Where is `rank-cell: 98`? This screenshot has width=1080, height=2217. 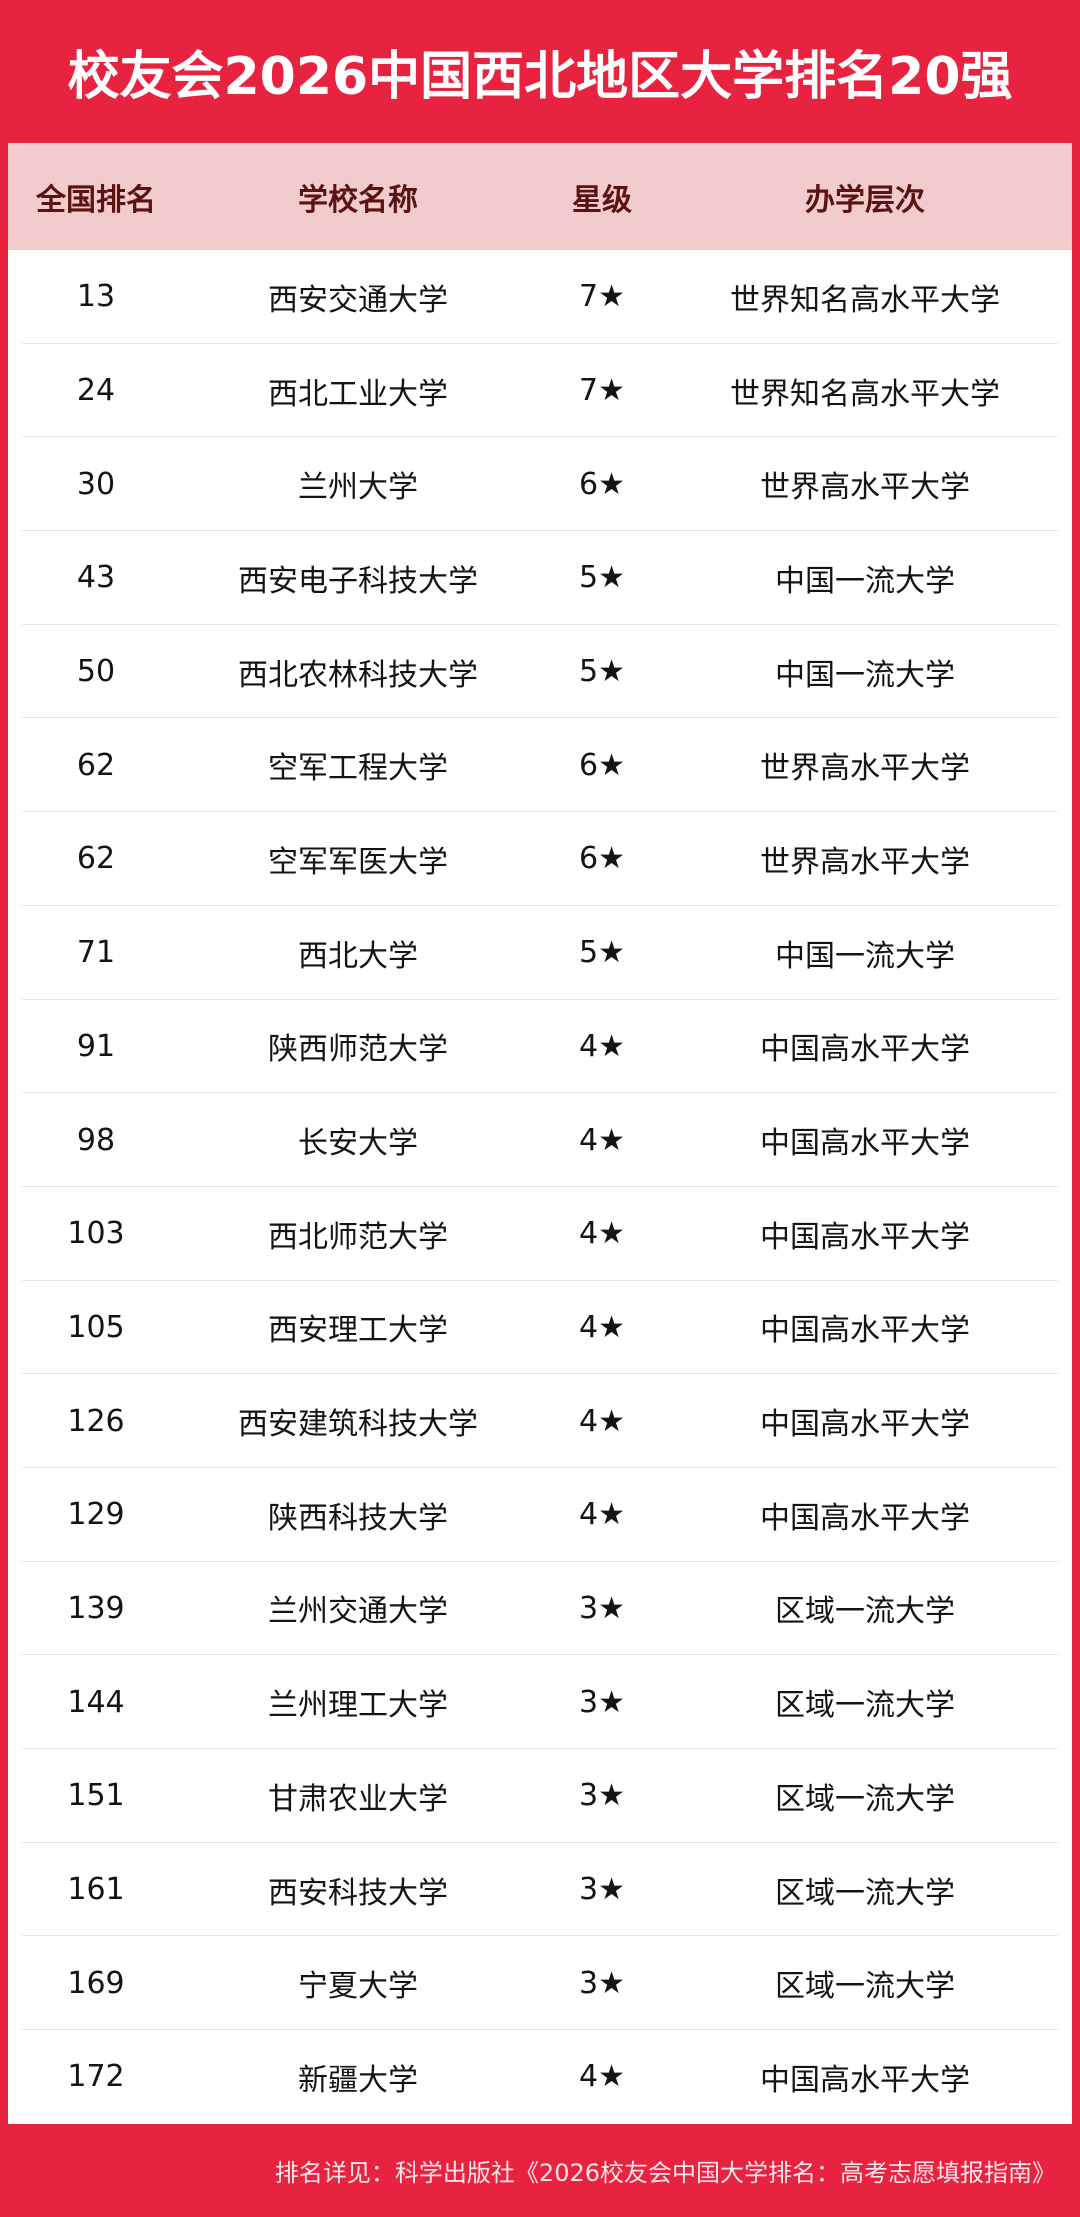 rank-cell: 98 is located at coordinates (96, 1140).